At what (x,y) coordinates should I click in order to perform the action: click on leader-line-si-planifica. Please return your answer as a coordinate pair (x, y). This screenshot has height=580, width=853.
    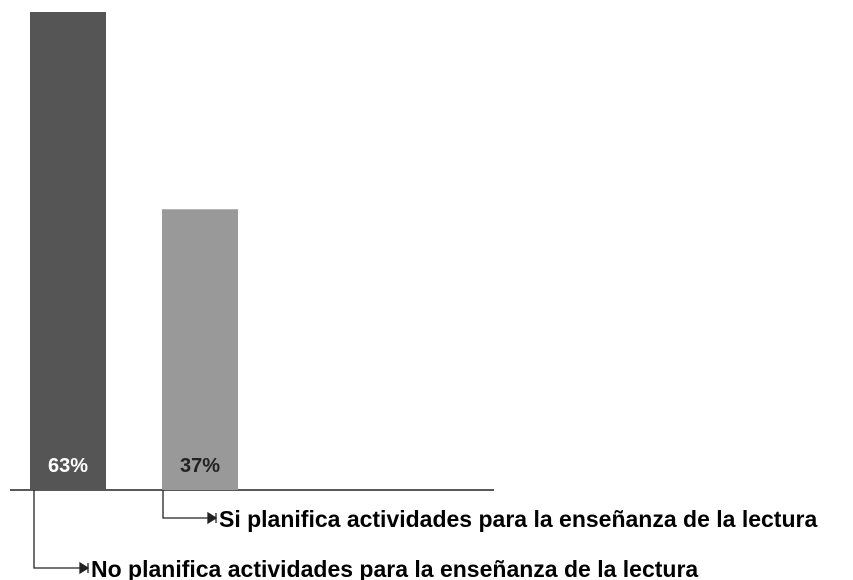
    Looking at the image, I should click on (185, 504).